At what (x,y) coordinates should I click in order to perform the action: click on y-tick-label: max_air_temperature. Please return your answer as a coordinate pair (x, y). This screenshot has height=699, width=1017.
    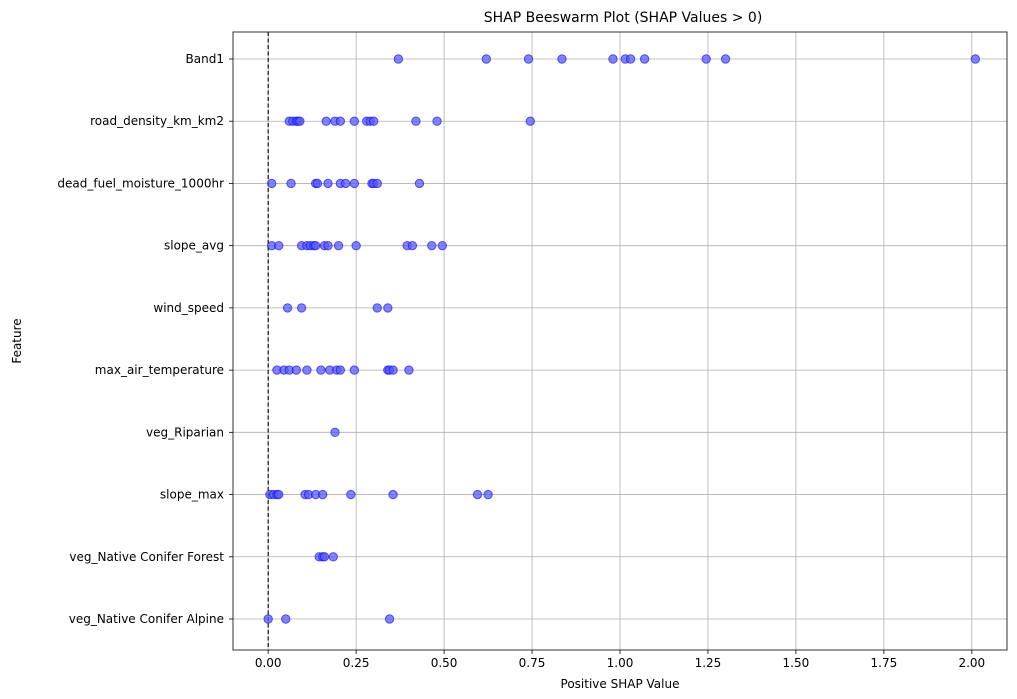
    Looking at the image, I should click on (159, 370).